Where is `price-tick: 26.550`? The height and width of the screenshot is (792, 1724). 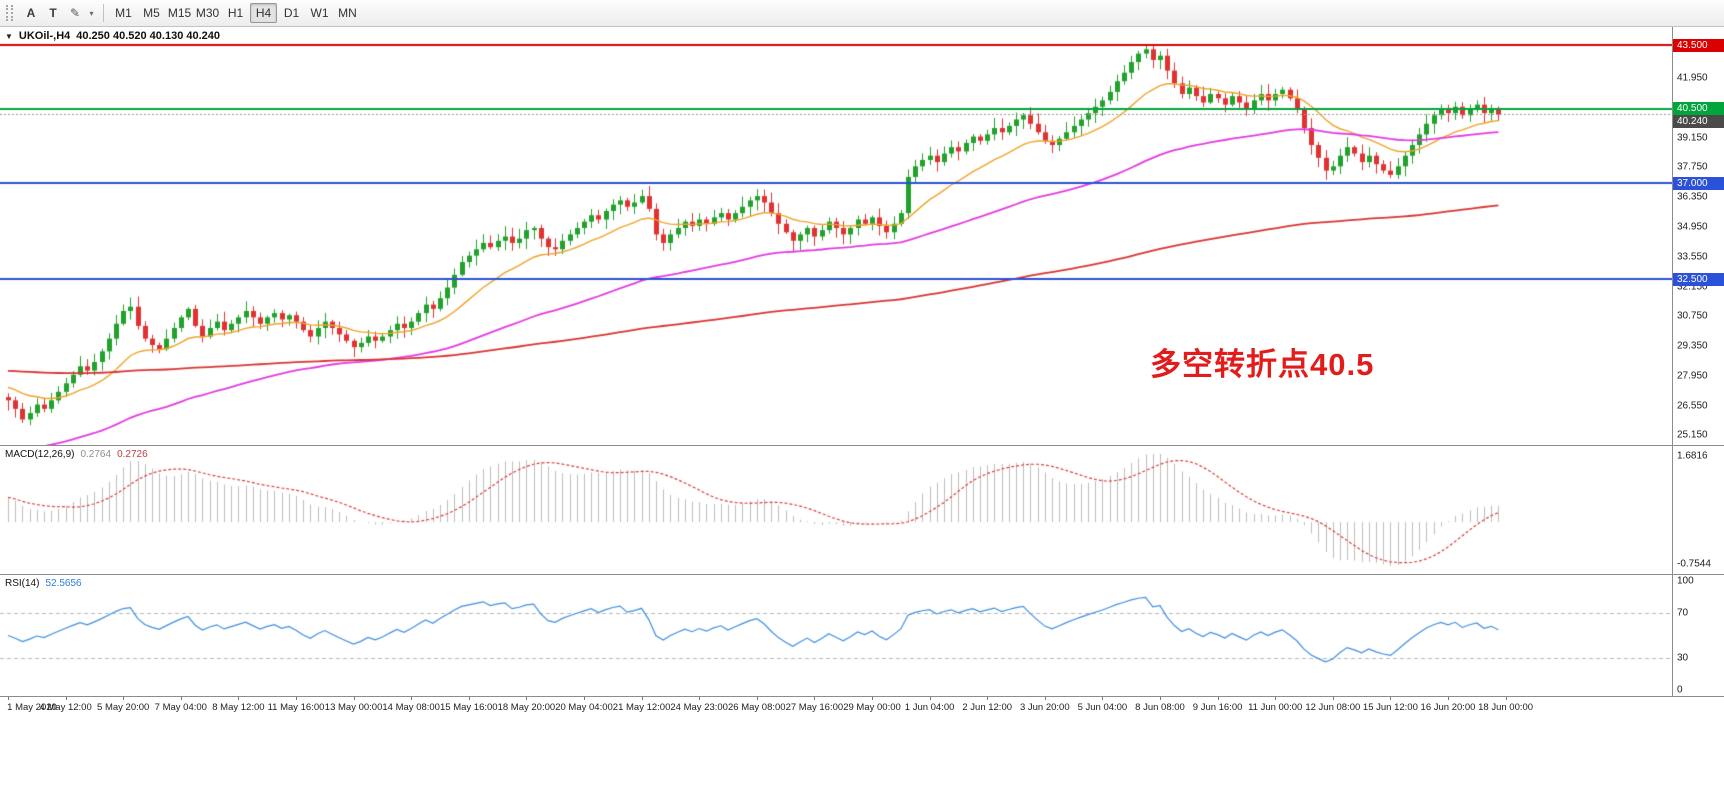 price-tick: 26.550 is located at coordinates (1692, 406).